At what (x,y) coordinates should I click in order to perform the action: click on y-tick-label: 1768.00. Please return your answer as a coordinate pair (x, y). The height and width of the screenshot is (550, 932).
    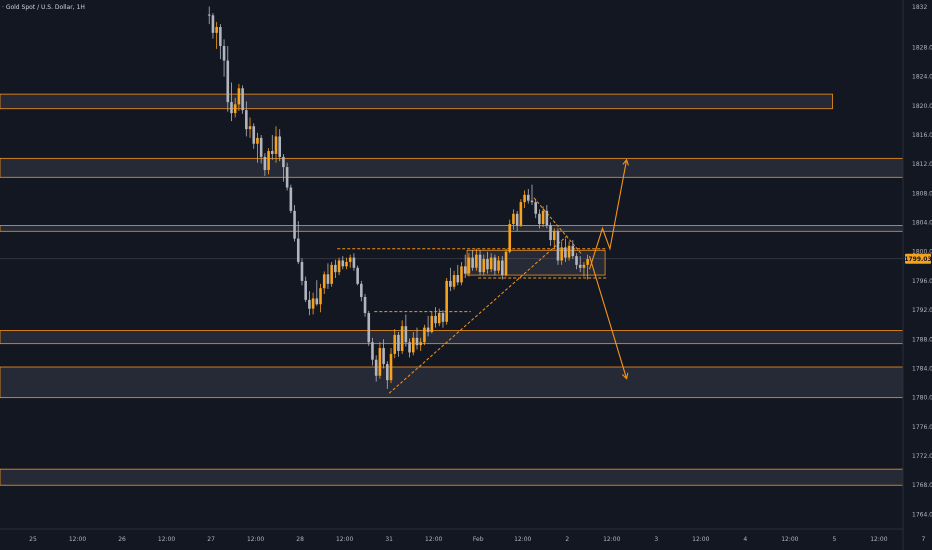
    Looking at the image, I should click on (922, 485).